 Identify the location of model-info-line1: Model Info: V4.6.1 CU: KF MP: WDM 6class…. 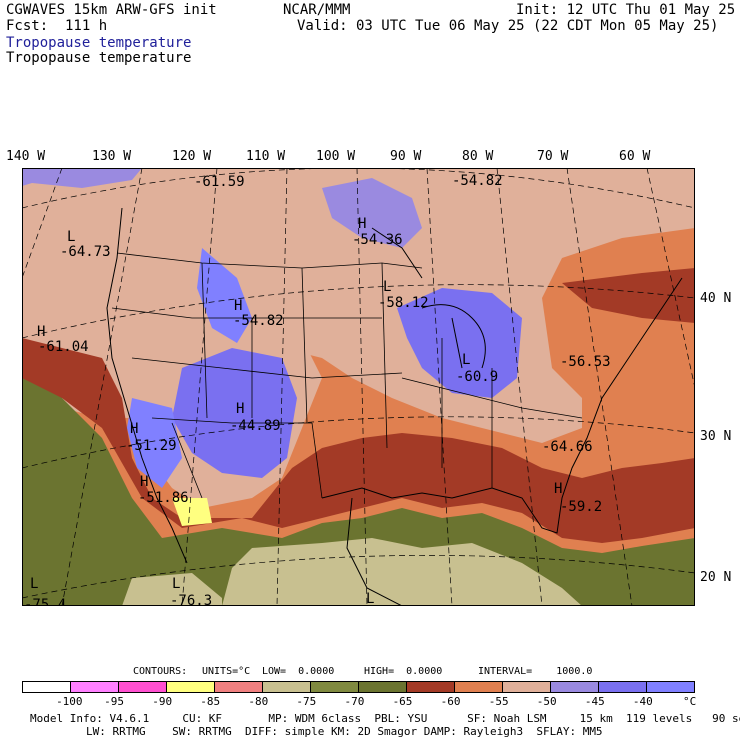
(385, 718).